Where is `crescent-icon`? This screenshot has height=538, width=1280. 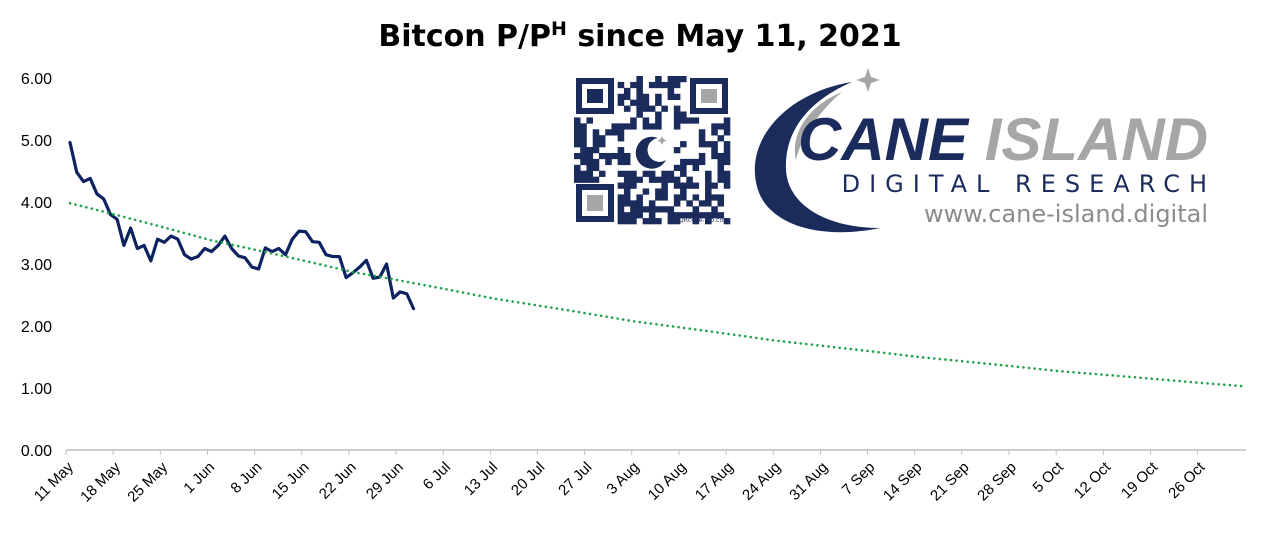
crescent-icon is located at coordinates (817, 157).